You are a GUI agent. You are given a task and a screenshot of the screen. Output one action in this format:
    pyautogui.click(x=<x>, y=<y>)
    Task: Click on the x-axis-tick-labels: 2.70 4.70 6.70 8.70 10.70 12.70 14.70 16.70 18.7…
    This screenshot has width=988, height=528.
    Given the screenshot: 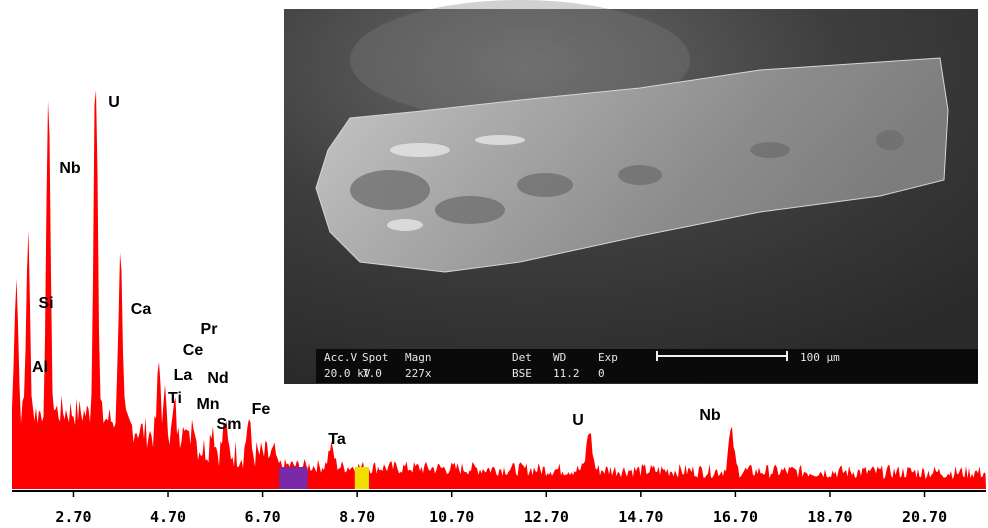 What is the action you would take?
    pyautogui.click(x=501, y=517)
    